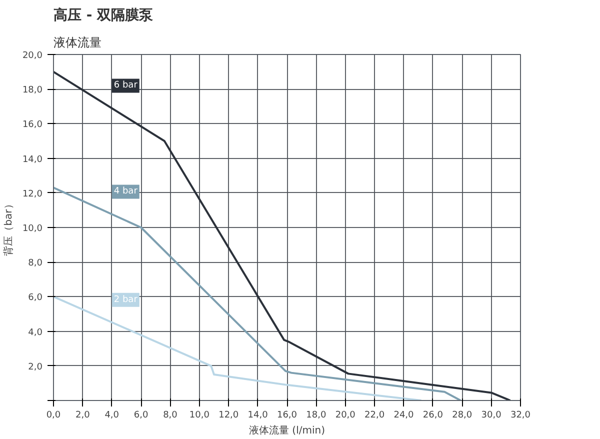 The height and width of the screenshot is (439, 600). I want to click on x-tick-label: 8,0, so click(170, 415).